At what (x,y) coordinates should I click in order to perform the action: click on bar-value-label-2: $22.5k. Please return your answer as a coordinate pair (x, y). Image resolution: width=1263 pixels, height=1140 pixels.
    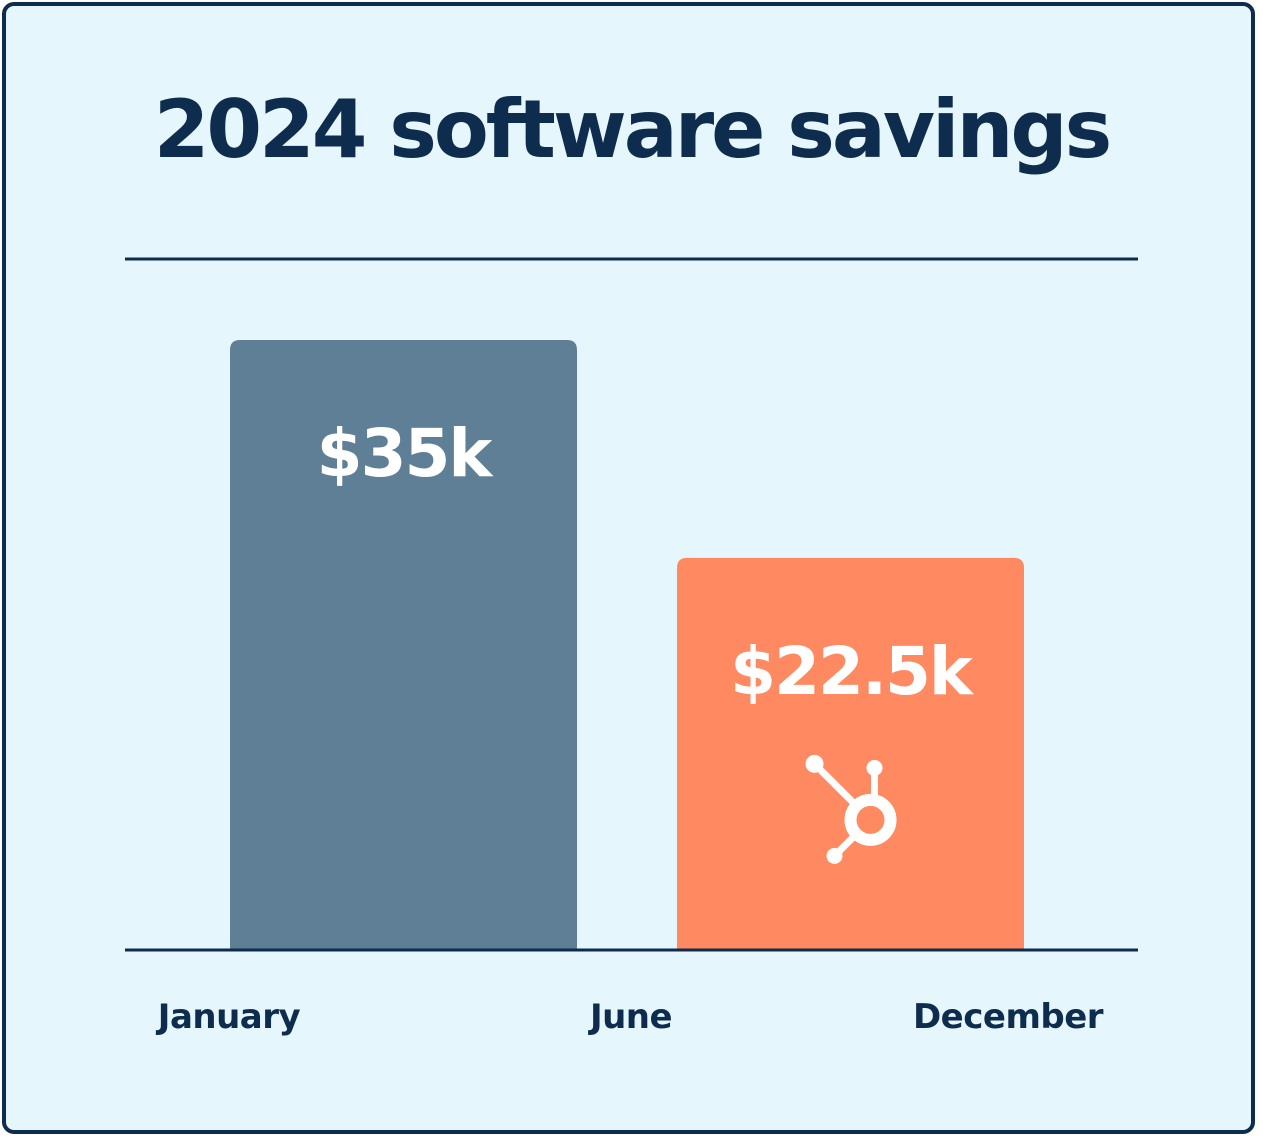
    Looking at the image, I should click on (852, 671).